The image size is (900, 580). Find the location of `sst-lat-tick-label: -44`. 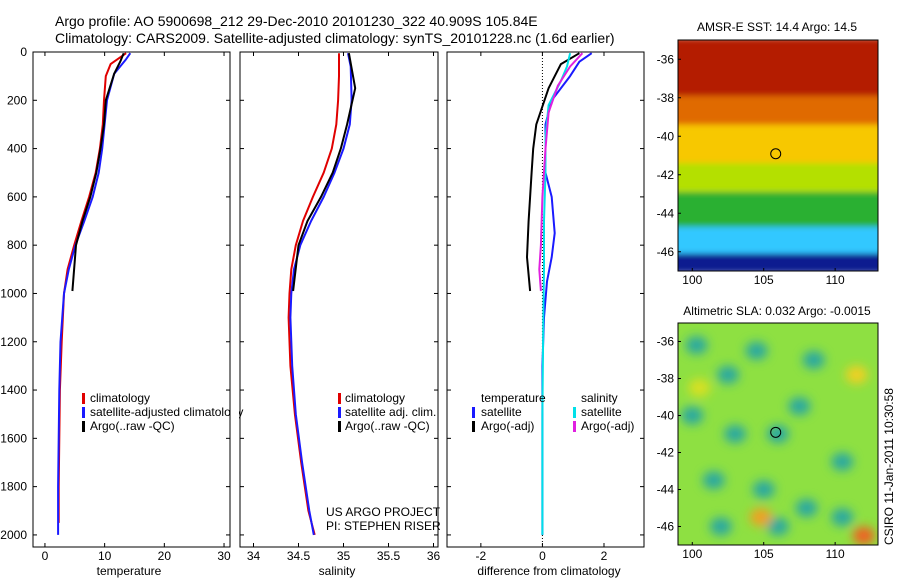

sst-lat-tick-label: -44 is located at coordinates (666, 213).